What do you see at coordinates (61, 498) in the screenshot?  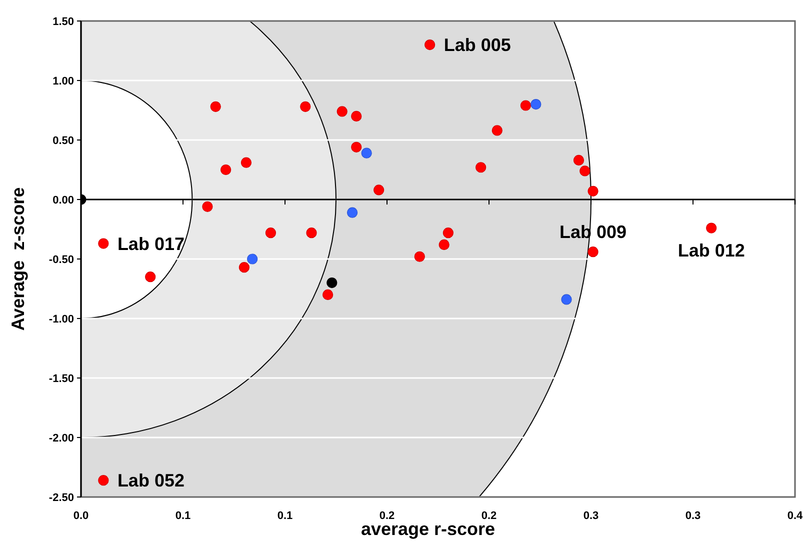 I see `y-tick-label: -2.50` at bounding box center [61, 498].